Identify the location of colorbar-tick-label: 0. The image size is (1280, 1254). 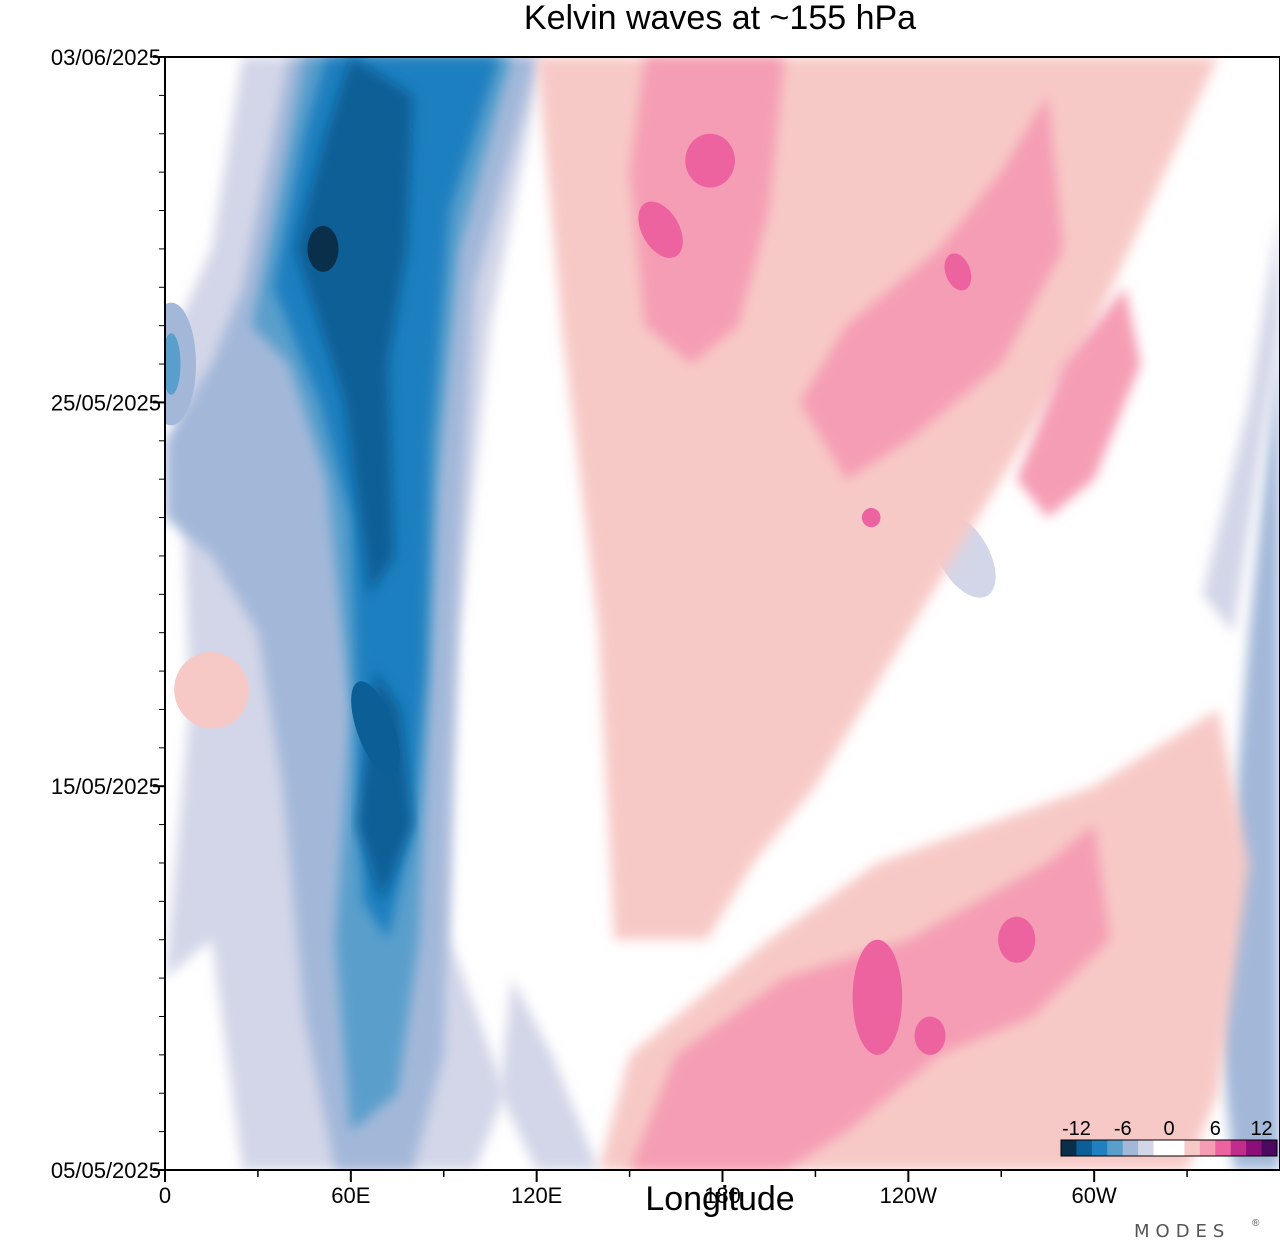
(1168, 1129).